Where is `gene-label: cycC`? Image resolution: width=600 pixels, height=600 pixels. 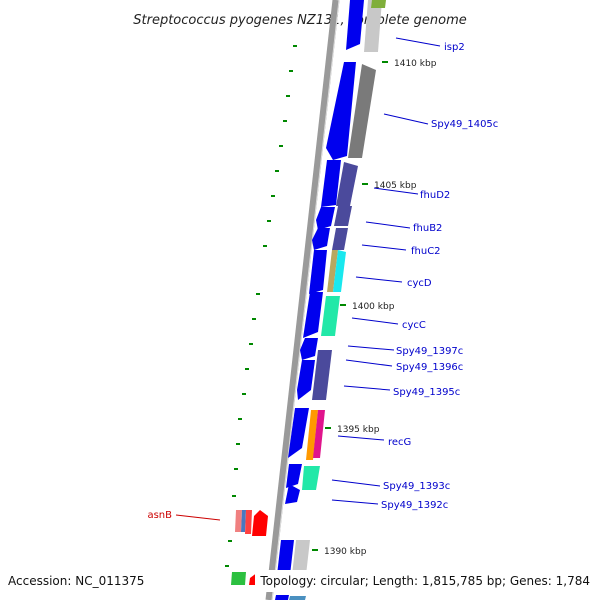
gene-label: cycC is located at coordinates (414, 325).